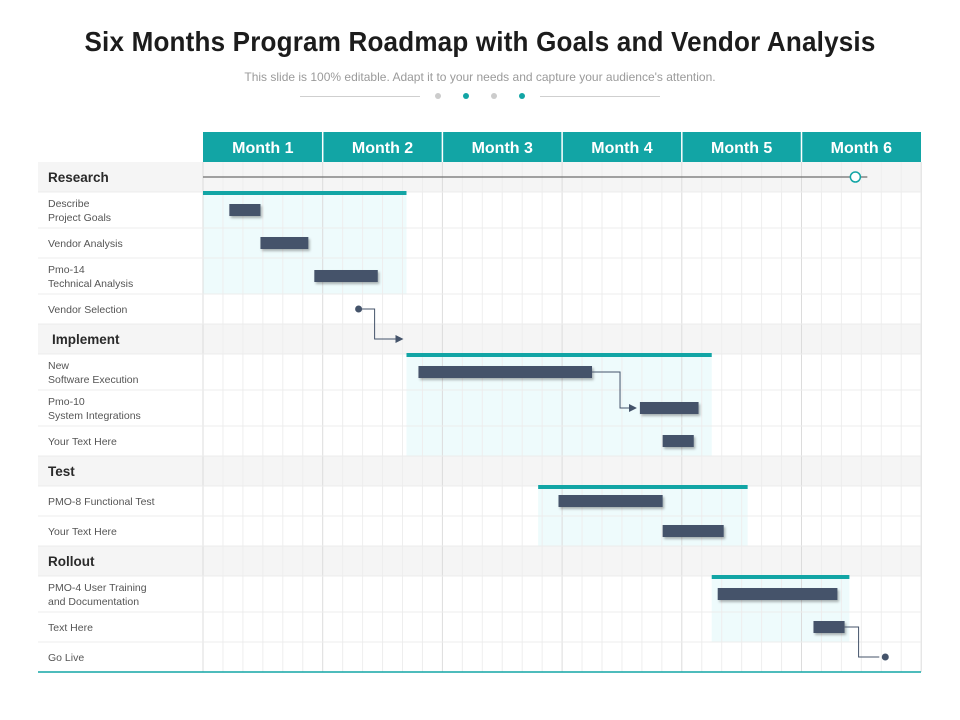  What do you see at coordinates (66, 270) in the screenshot?
I see `task-label-line: Pmo-14` at bounding box center [66, 270].